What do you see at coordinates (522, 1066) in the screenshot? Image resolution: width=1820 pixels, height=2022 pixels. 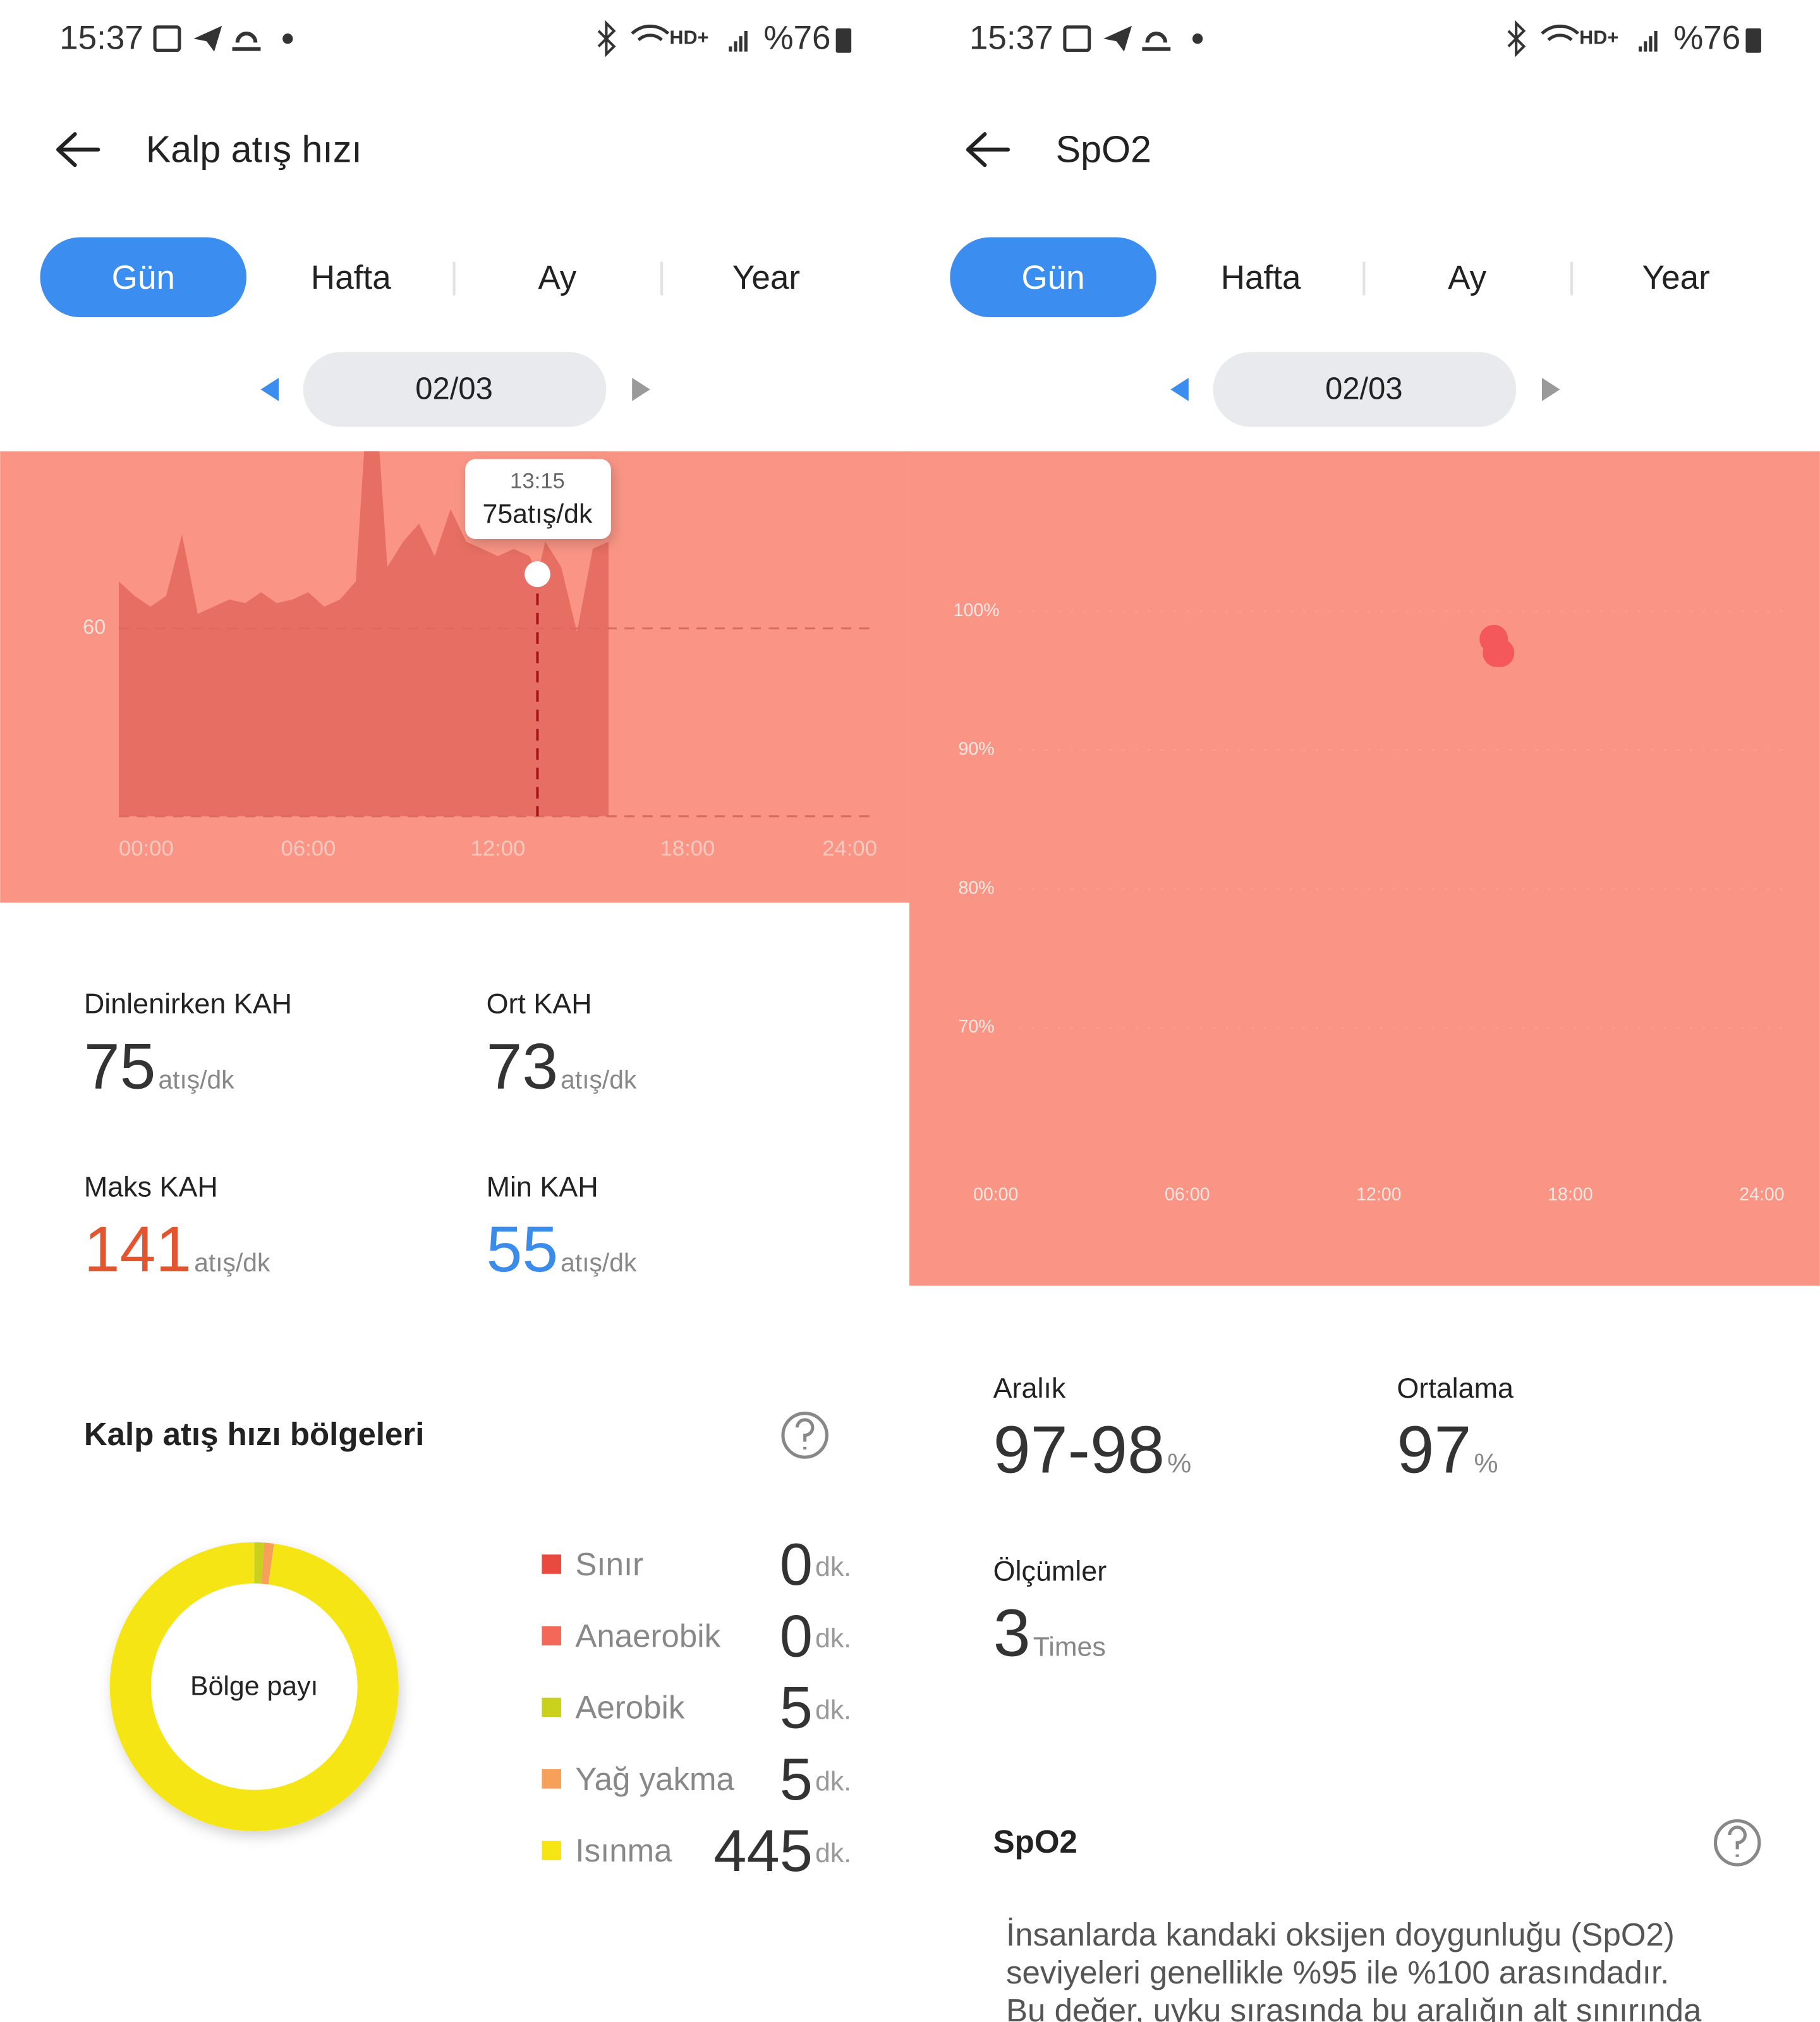 I see `stat-number: 73` at bounding box center [522, 1066].